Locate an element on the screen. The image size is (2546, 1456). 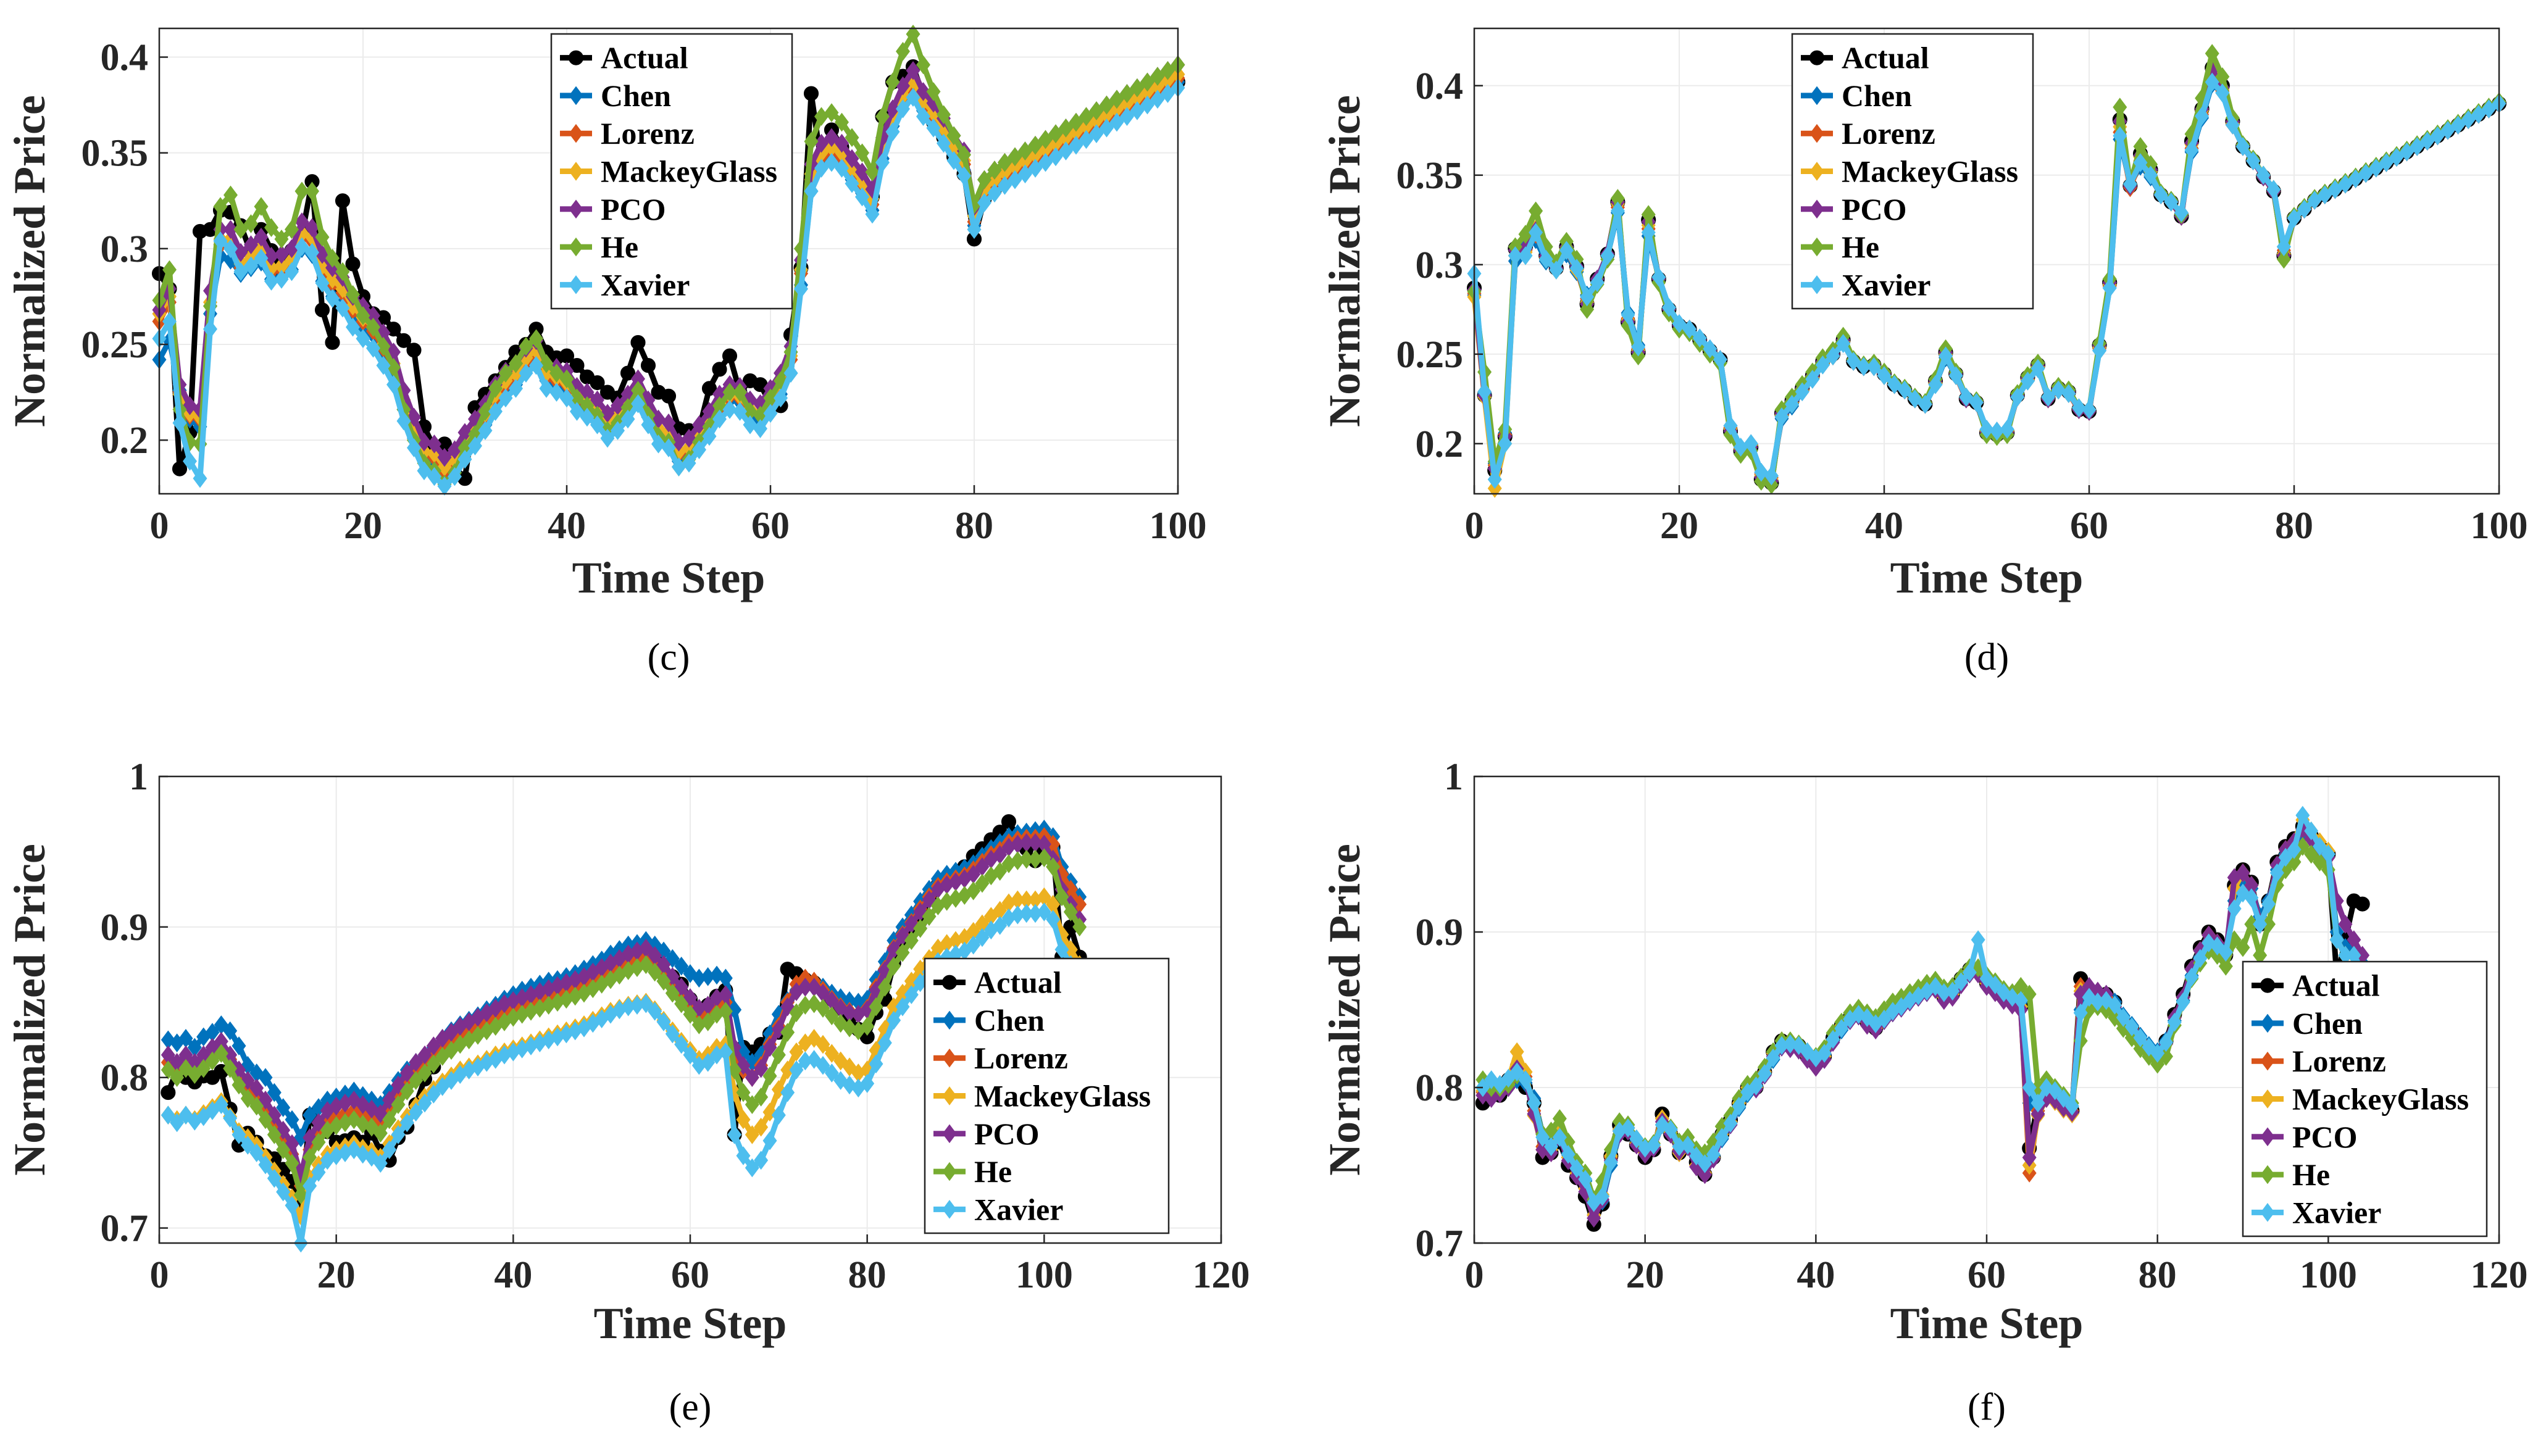
legend-label: PCO is located at coordinates (1007, 1134).